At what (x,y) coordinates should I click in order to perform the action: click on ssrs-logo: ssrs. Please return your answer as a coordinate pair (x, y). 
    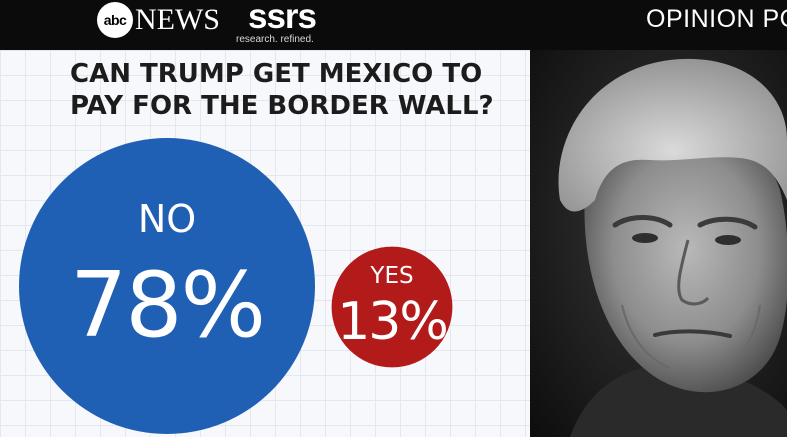
    Looking at the image, I should click on (282, 18).